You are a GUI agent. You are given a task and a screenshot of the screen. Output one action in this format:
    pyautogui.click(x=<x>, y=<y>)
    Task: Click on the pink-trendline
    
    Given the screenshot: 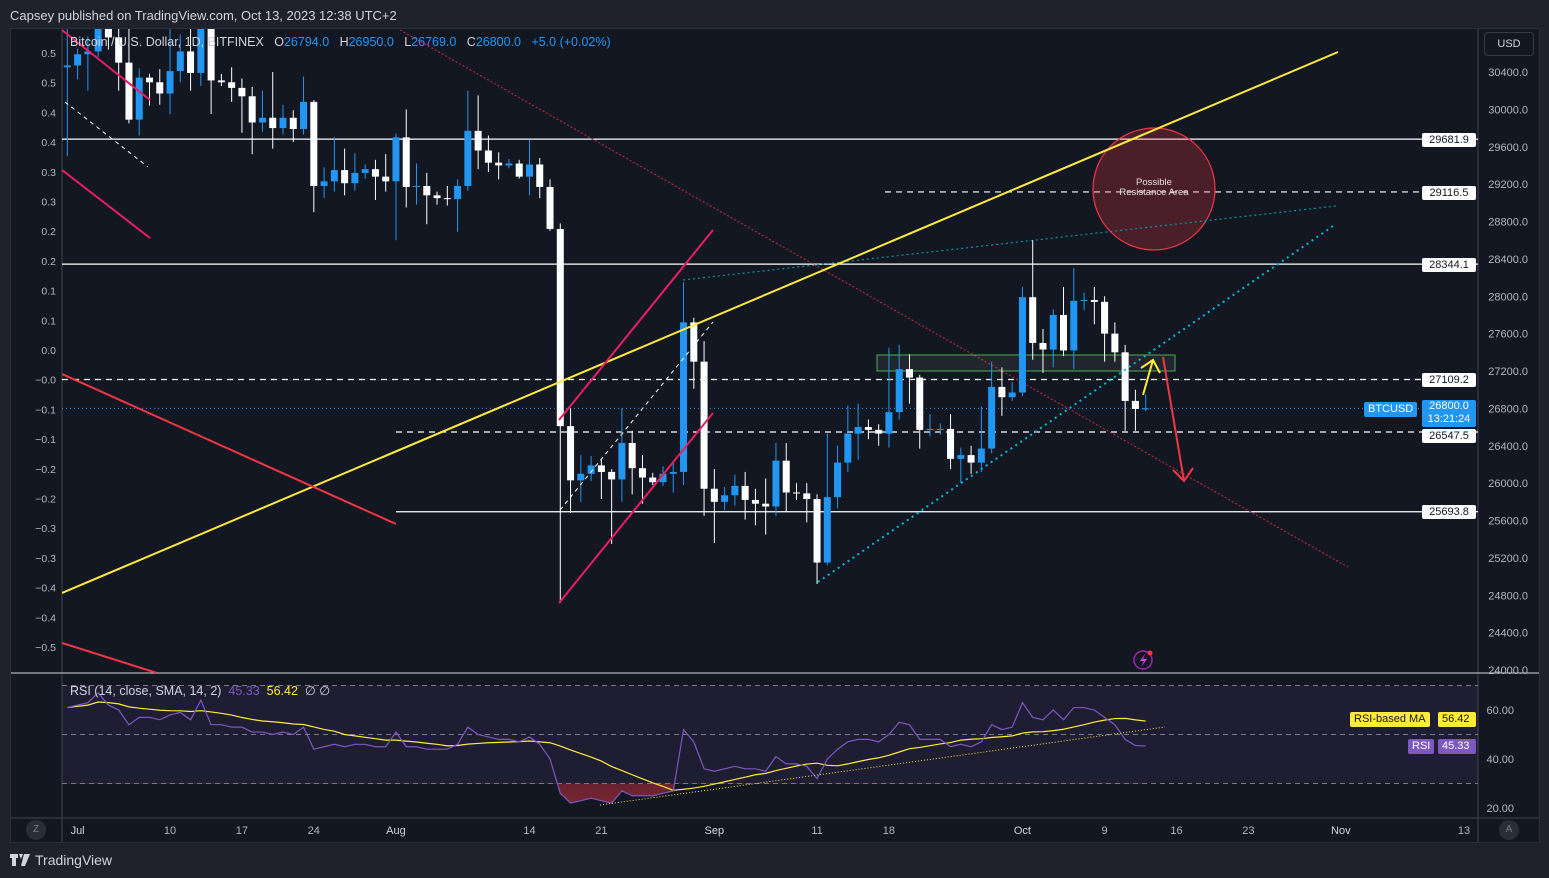 What is the action you would take?
    pyautogui.click(x=106, y=65)
    